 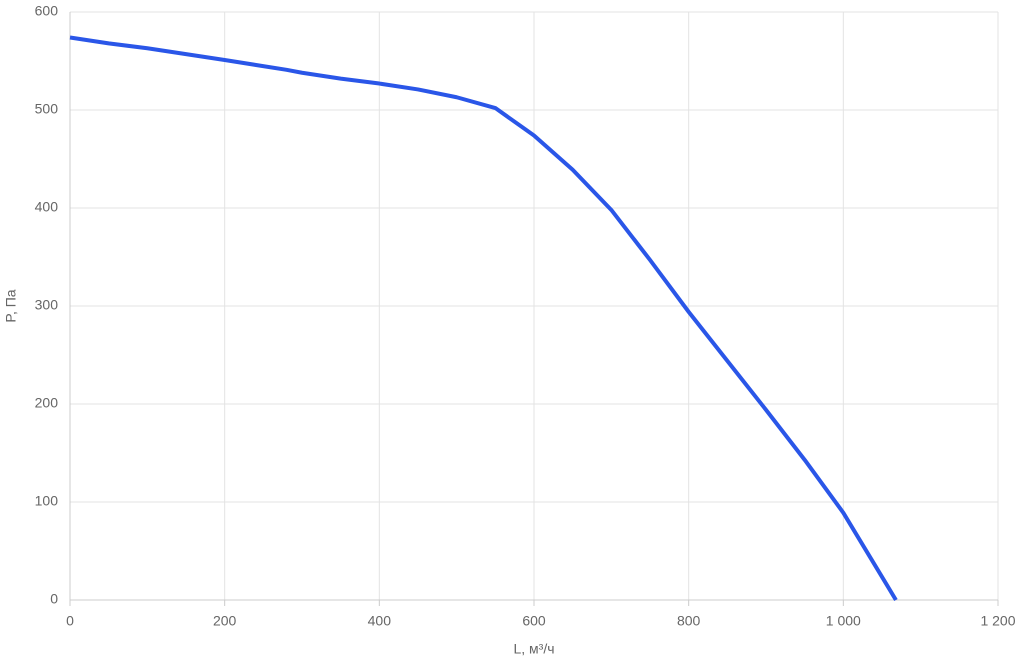 I want to click on x-tick-label: 200, so click(x=225, y=621).